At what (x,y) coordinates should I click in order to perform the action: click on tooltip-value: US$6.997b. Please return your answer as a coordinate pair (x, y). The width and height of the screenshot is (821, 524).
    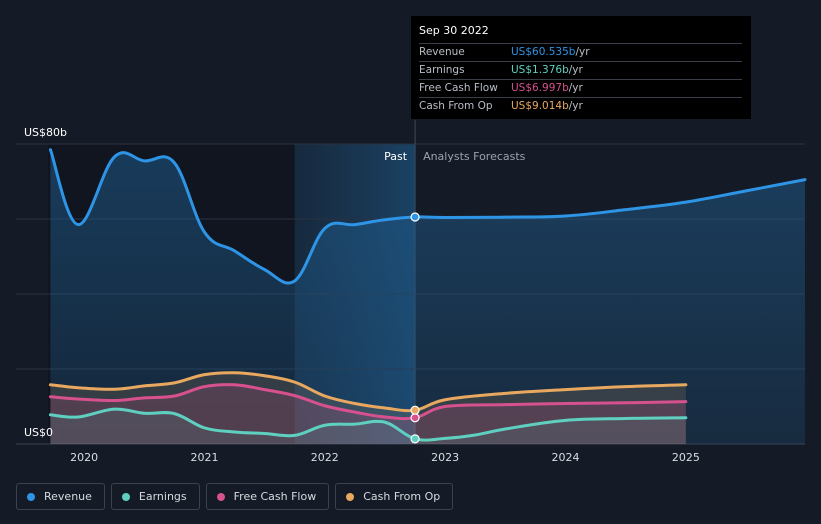
    Looking at the image, I should click on (540, 88).